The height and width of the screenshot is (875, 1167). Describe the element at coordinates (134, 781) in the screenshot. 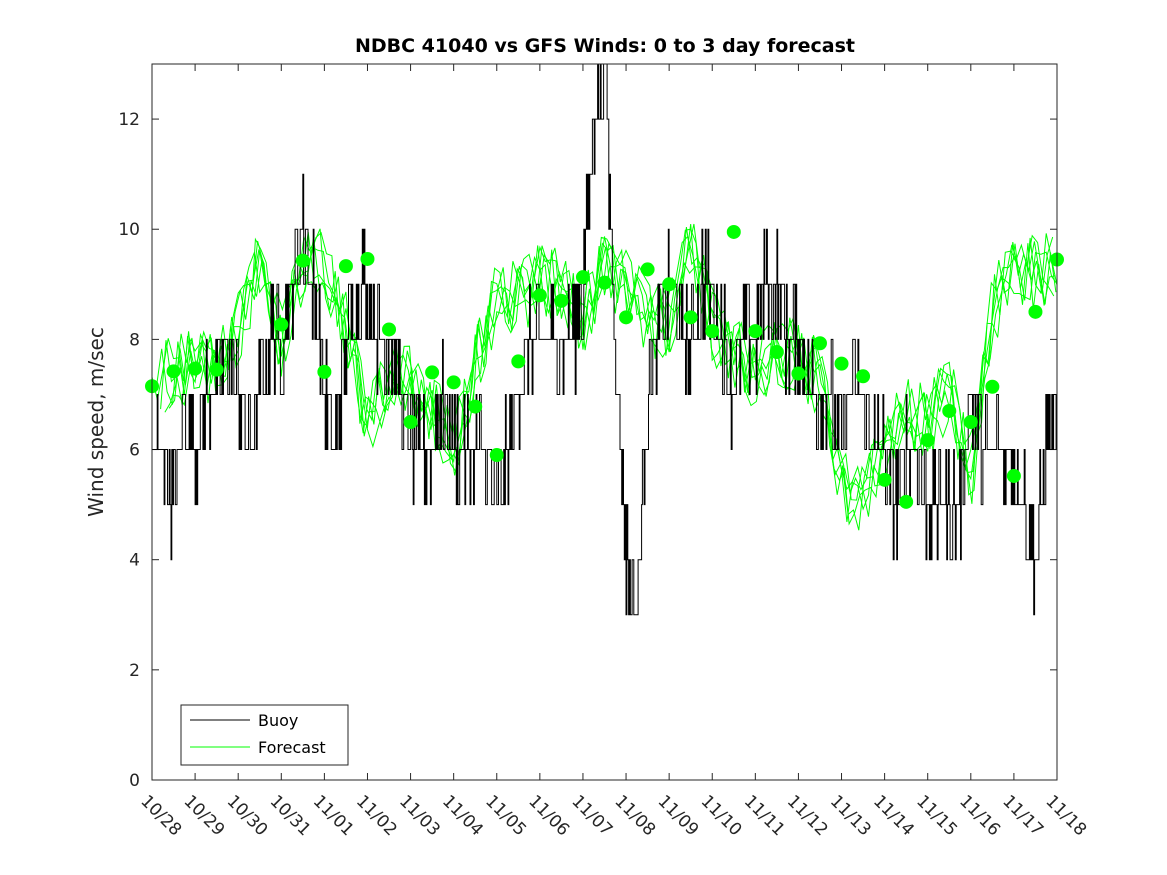

I see `y-tick-label: 0` at that location.